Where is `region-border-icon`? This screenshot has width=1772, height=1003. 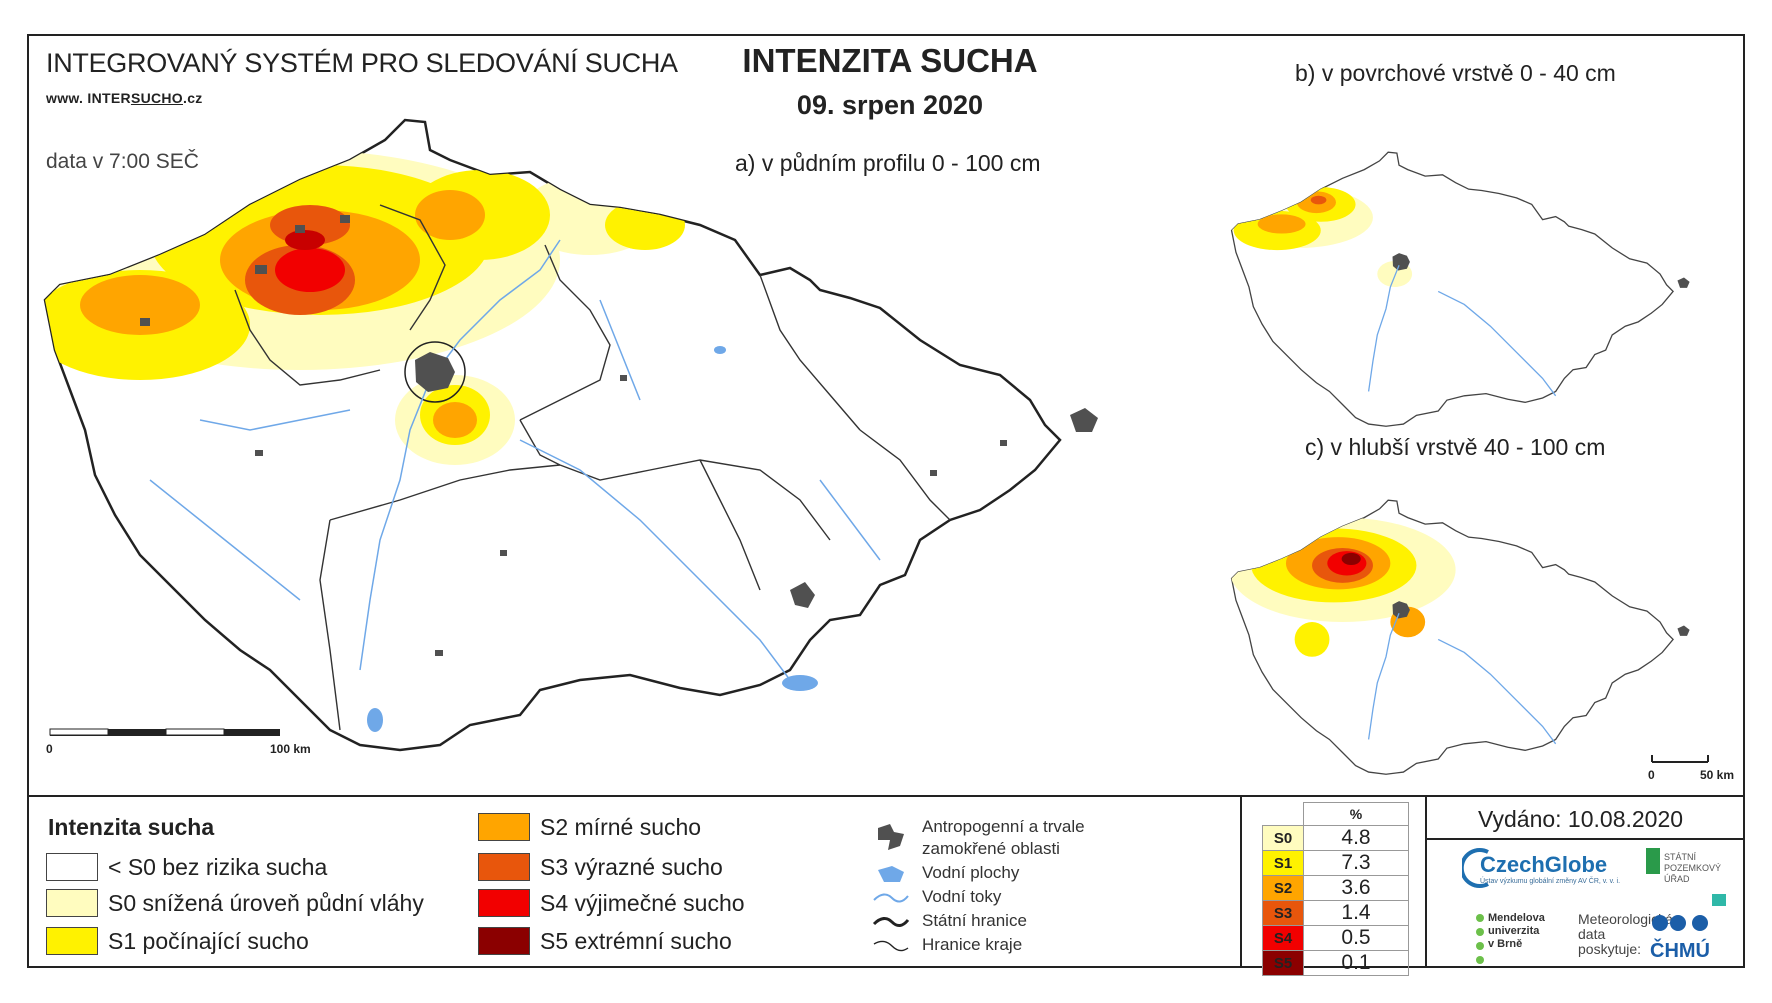 region-border-icon is located at coordinates (891, 946).